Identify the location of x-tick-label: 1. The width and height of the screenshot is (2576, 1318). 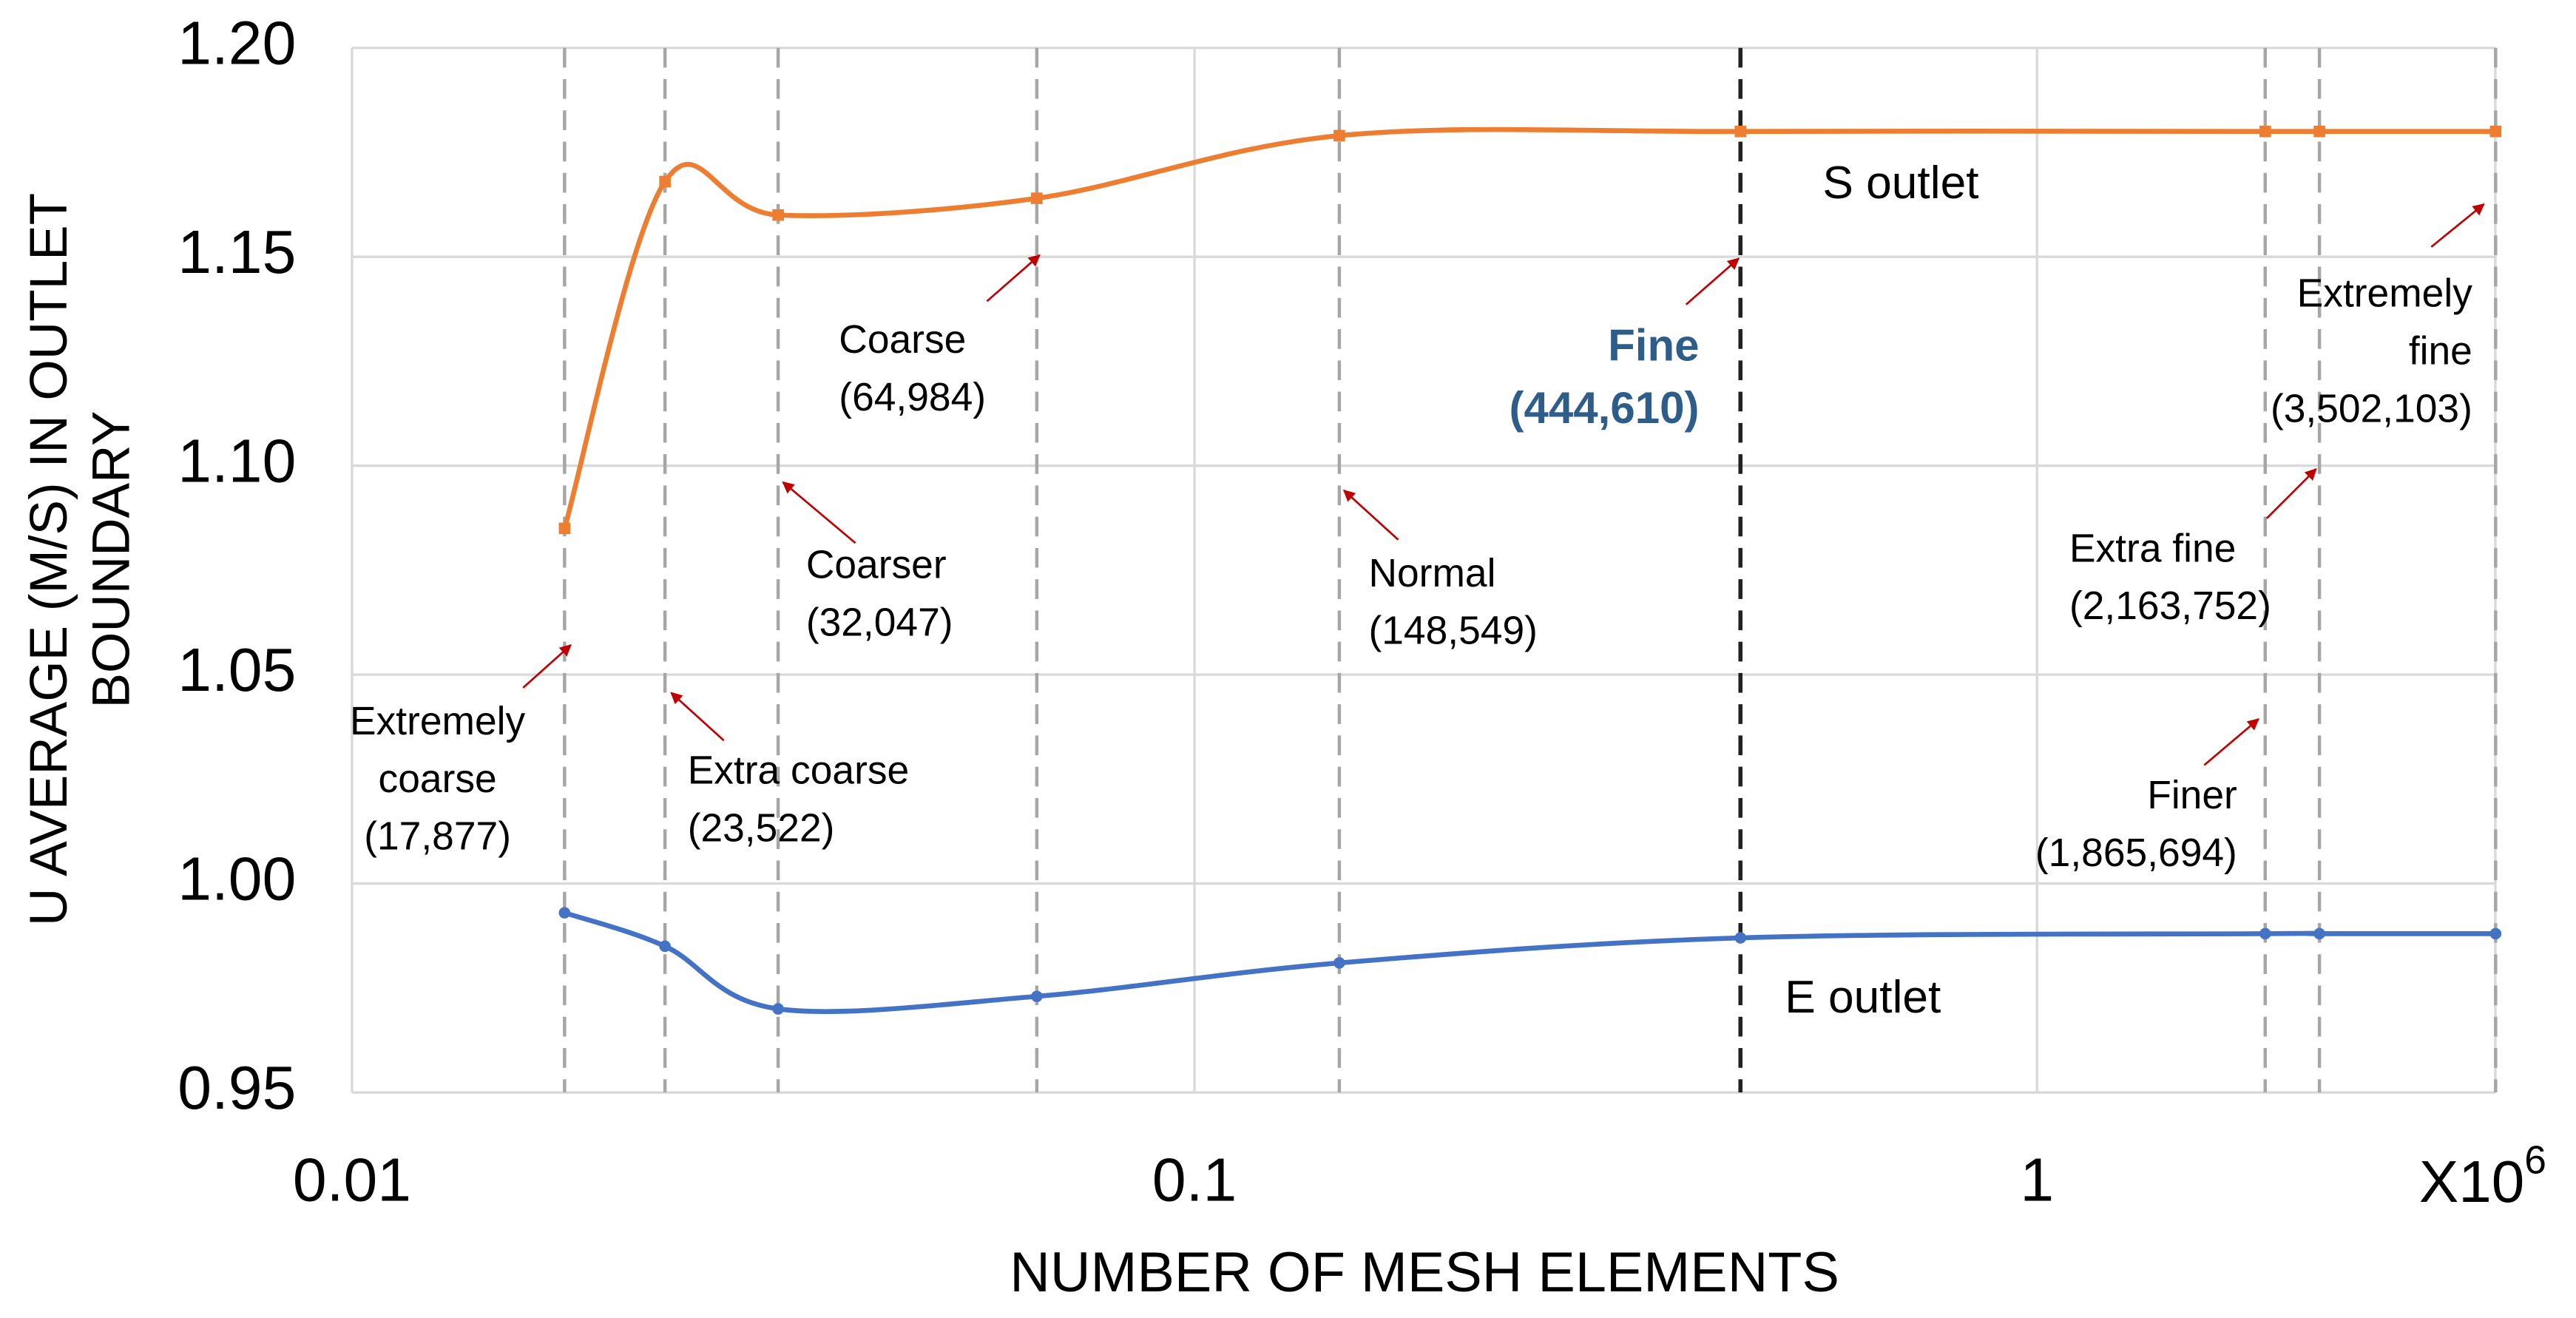
(2037, 1180).